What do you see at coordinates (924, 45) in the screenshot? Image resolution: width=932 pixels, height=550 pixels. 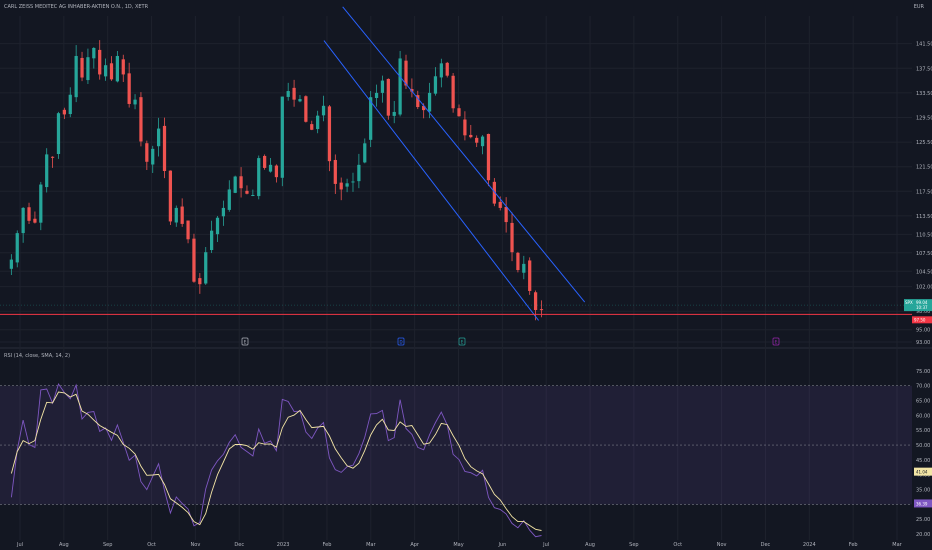 I see `y-tick-label: 141.50` at bounding box center [924, 45].